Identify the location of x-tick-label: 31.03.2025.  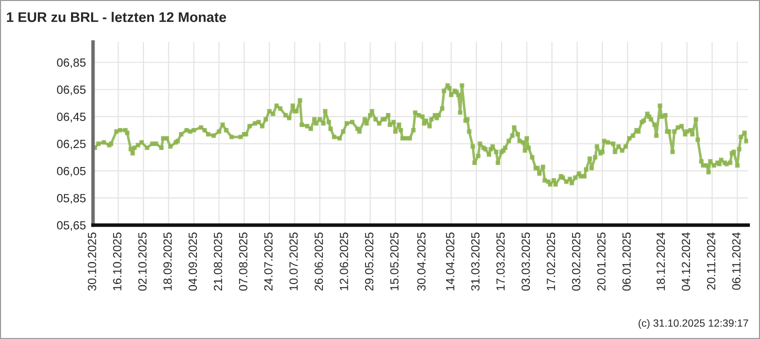
(475, 261).